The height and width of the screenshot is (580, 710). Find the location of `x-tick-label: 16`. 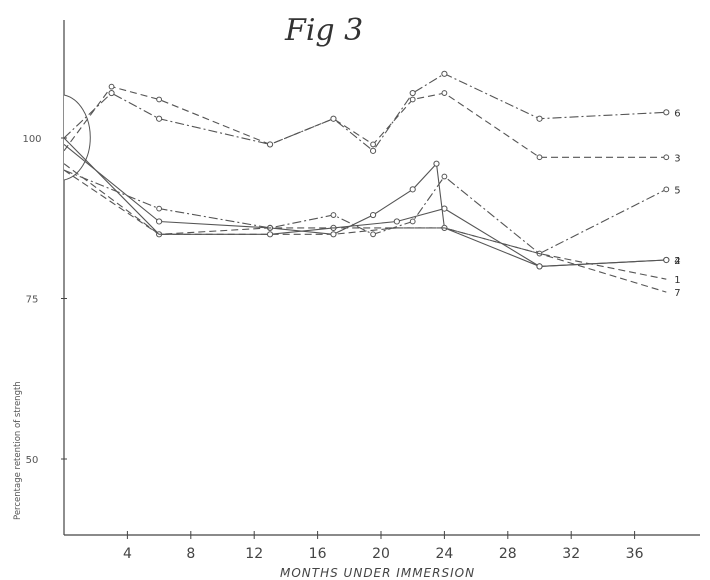

x-tick-label: 16 is located at coordinates (318, 554).